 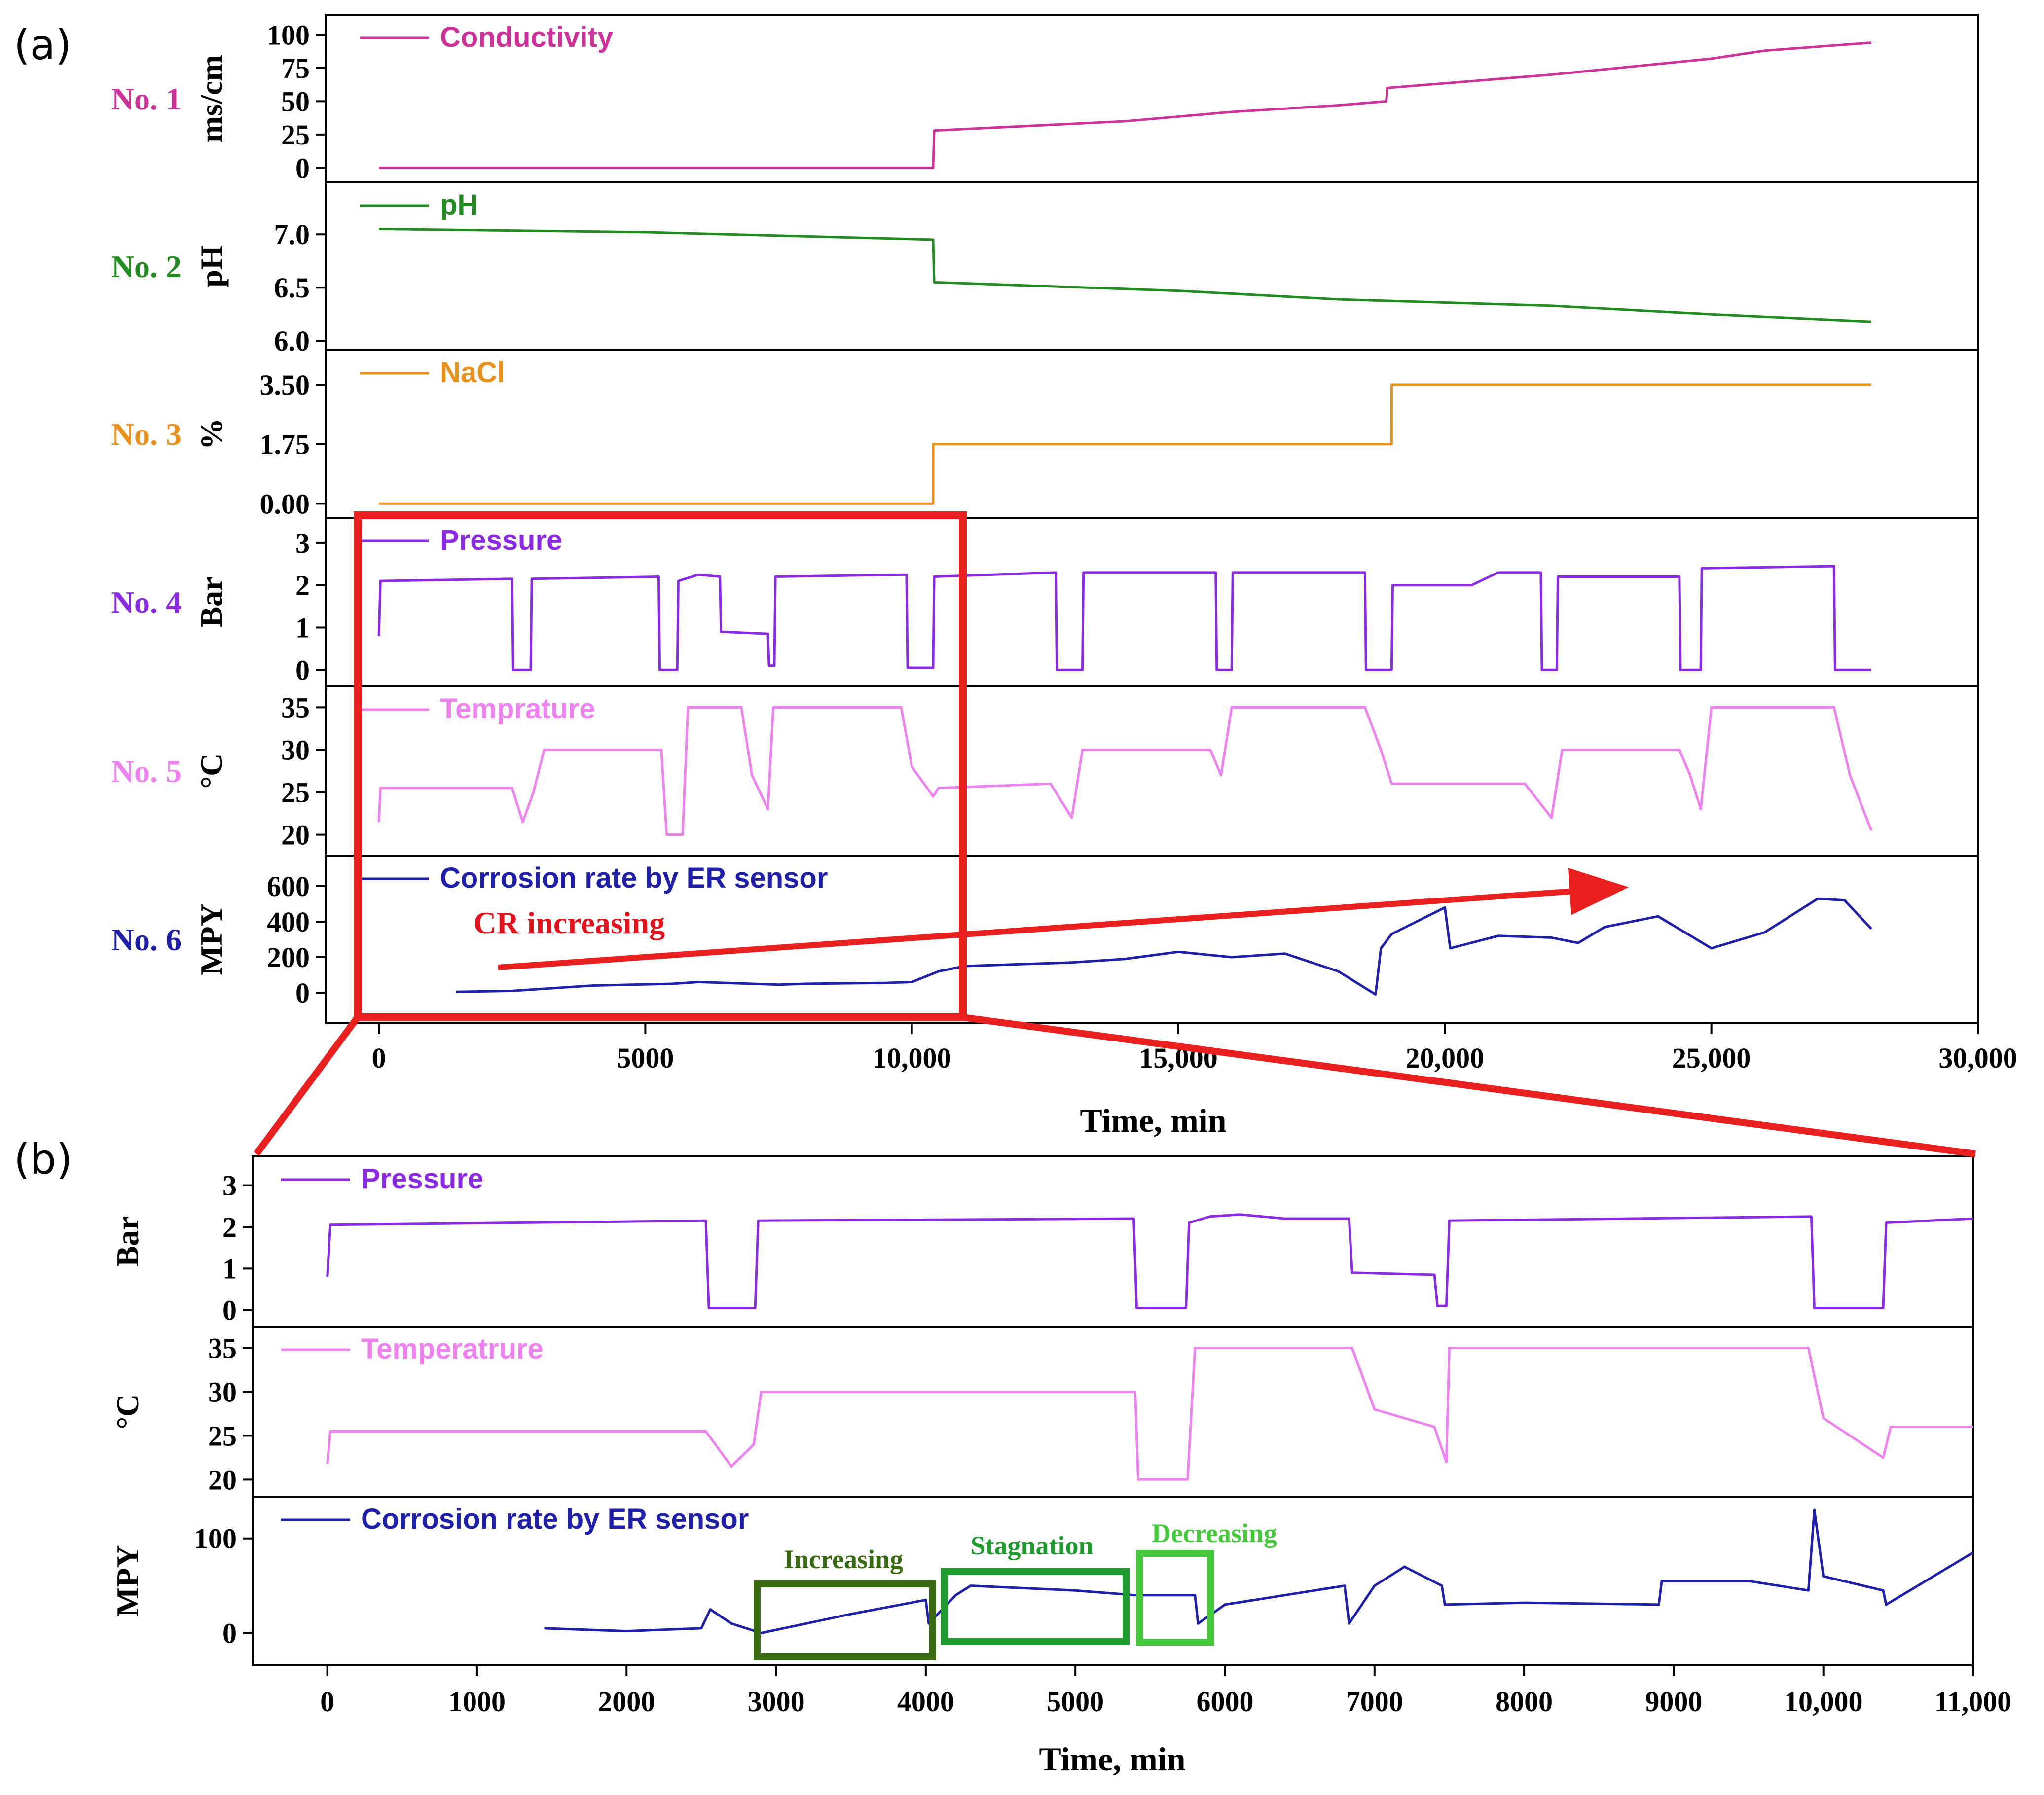 I want to click on panel-b-x-tick-label: 7000, so click(x=1374, y=1702).